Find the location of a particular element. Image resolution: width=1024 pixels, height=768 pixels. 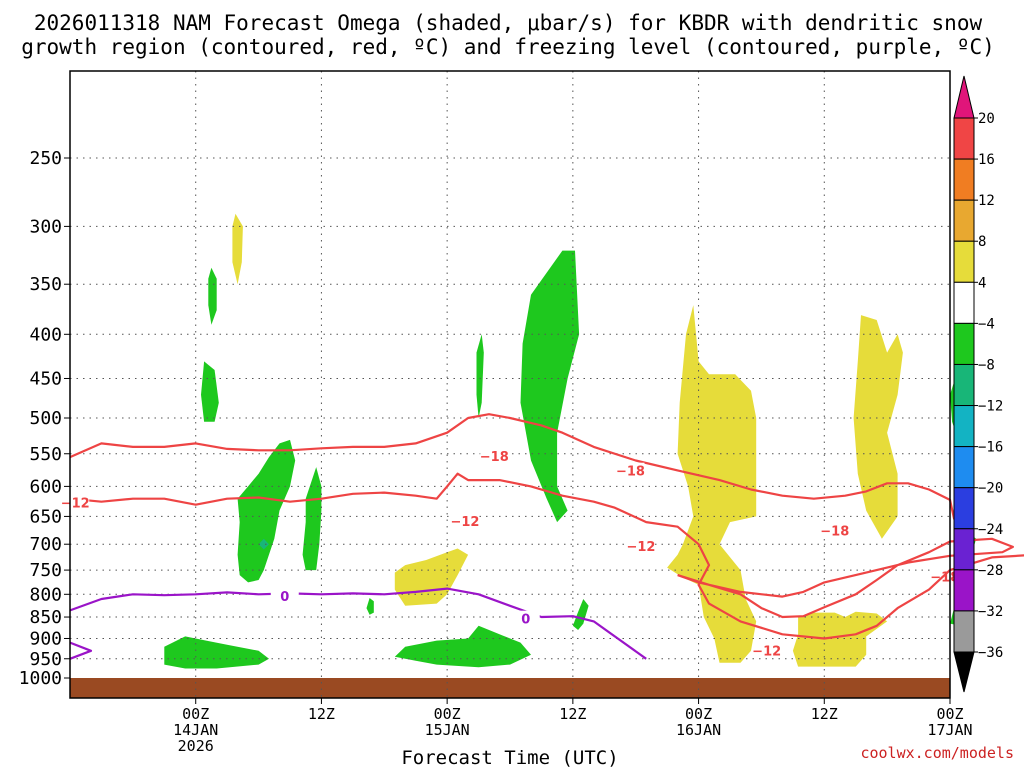

xtick-label-60-0: 12Z is located at coordinates (824, 714).